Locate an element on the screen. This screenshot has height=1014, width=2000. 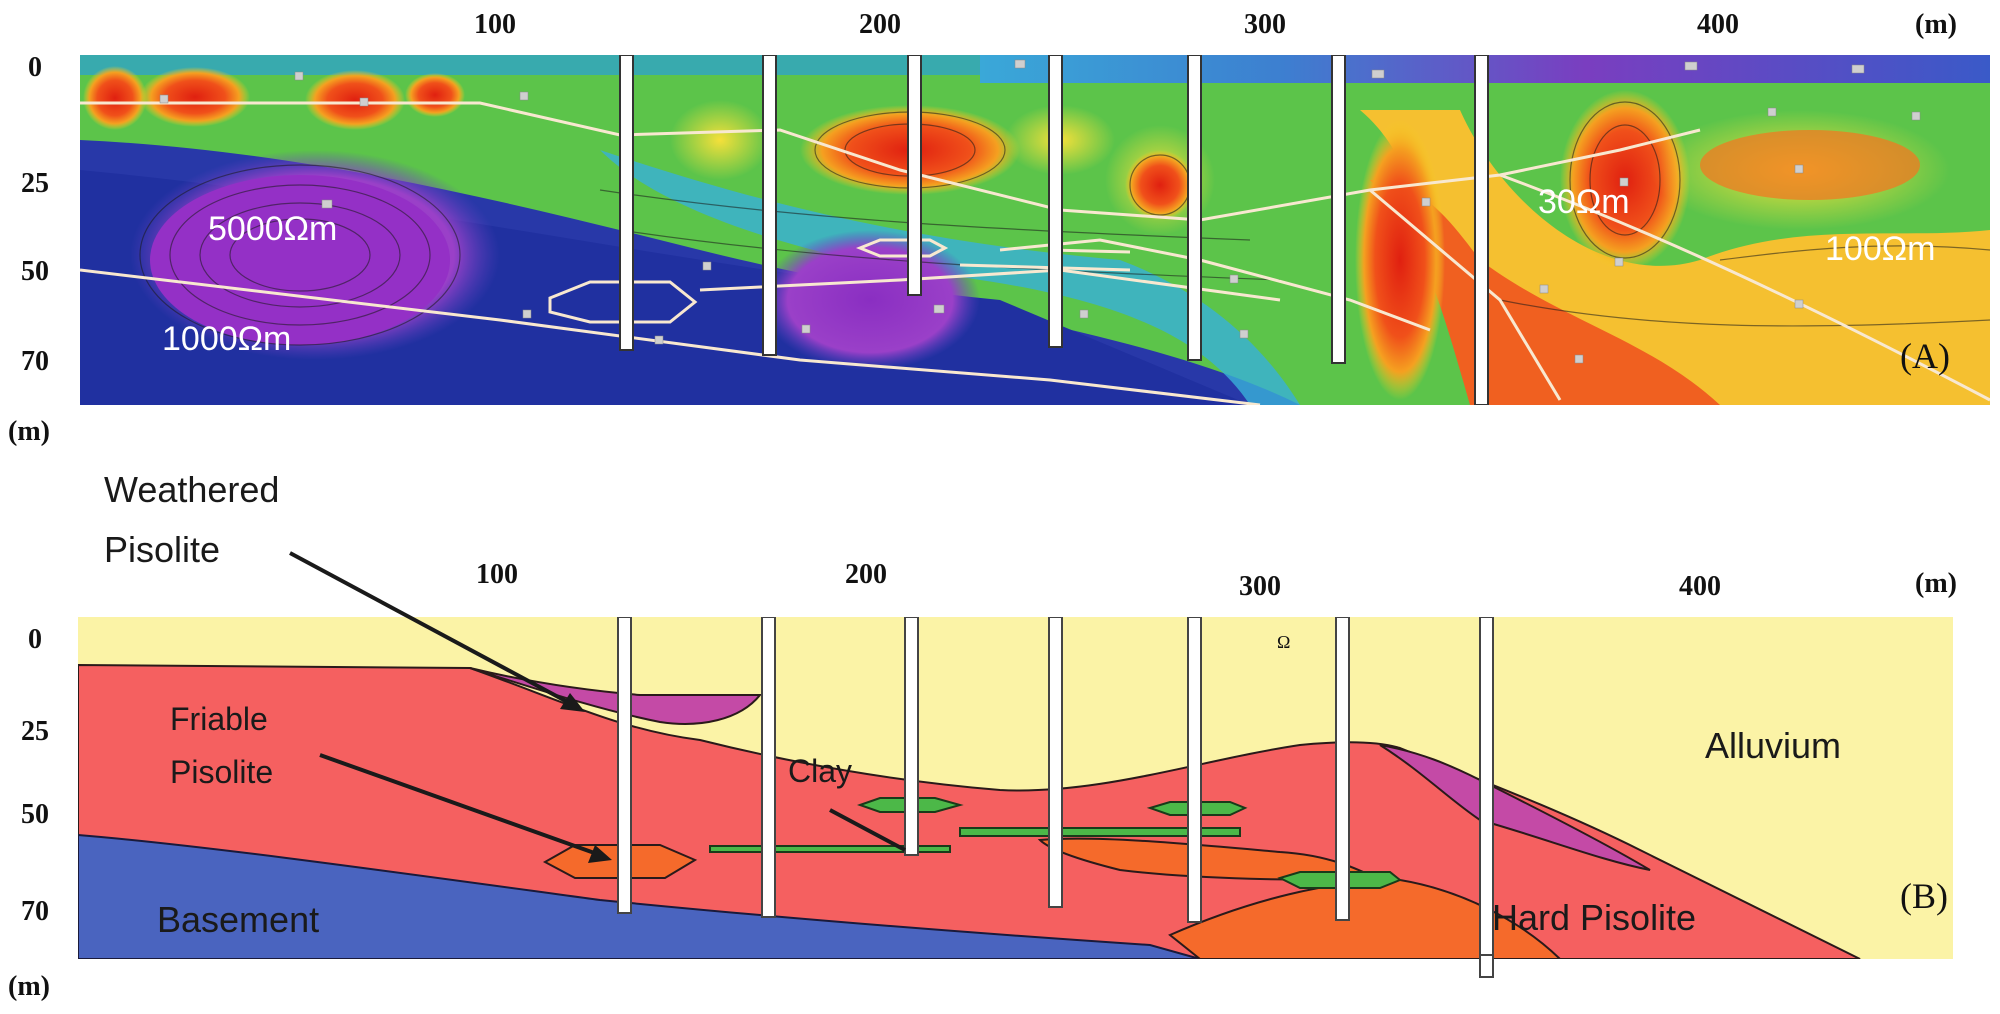
a-y-tick-25: 25 is located at coordinates (35, 183).